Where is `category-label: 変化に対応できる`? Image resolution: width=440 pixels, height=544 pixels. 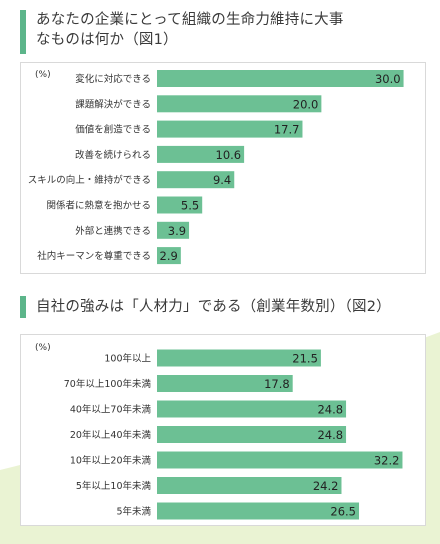
category-label: 変化に対応できる is located at coordinates (113, 79).